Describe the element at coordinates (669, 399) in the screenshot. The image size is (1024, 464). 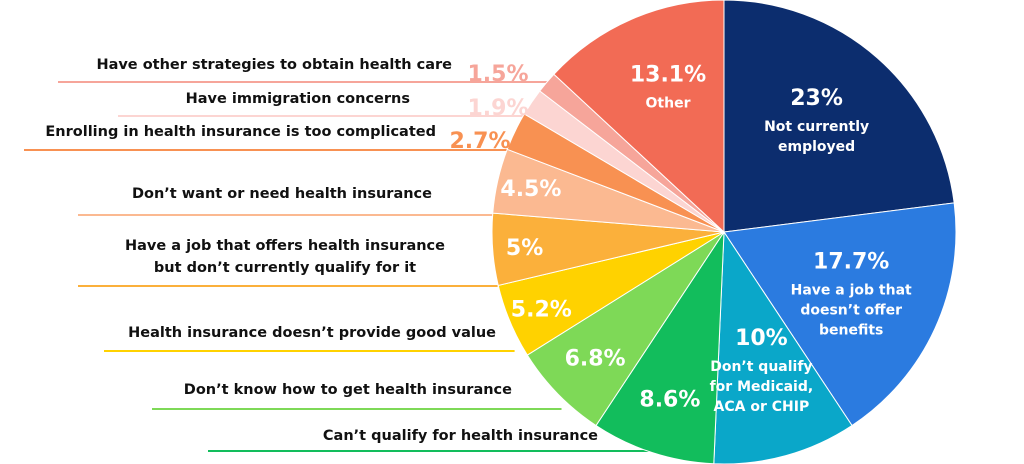
I see `pie-percent-label: 8.6%` at that location.